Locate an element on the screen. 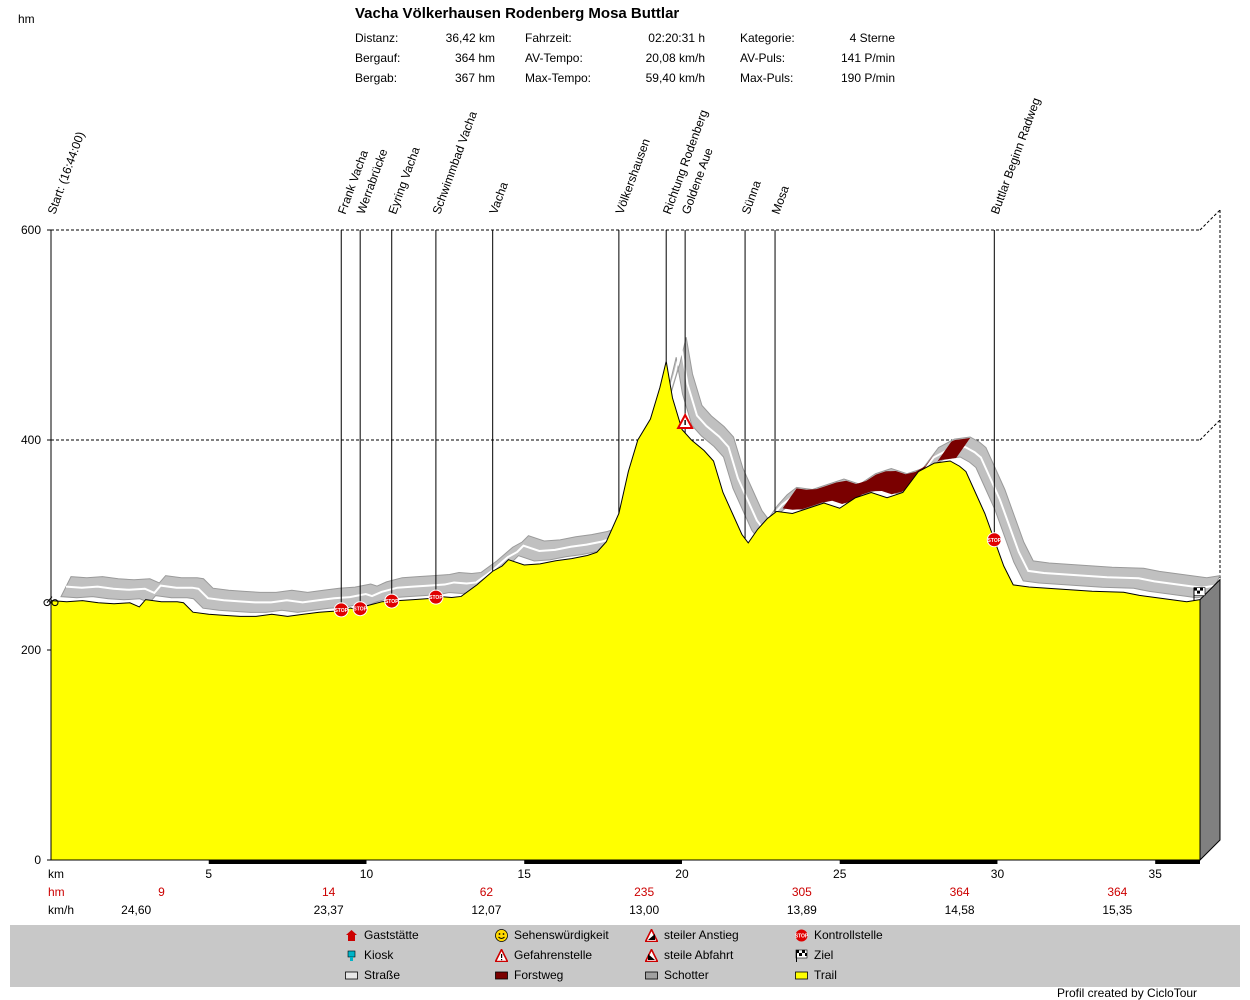 The width and height of the screenshot is (1250, 1000). legend-label: Gaststätte is located at coordinates (391, 935).